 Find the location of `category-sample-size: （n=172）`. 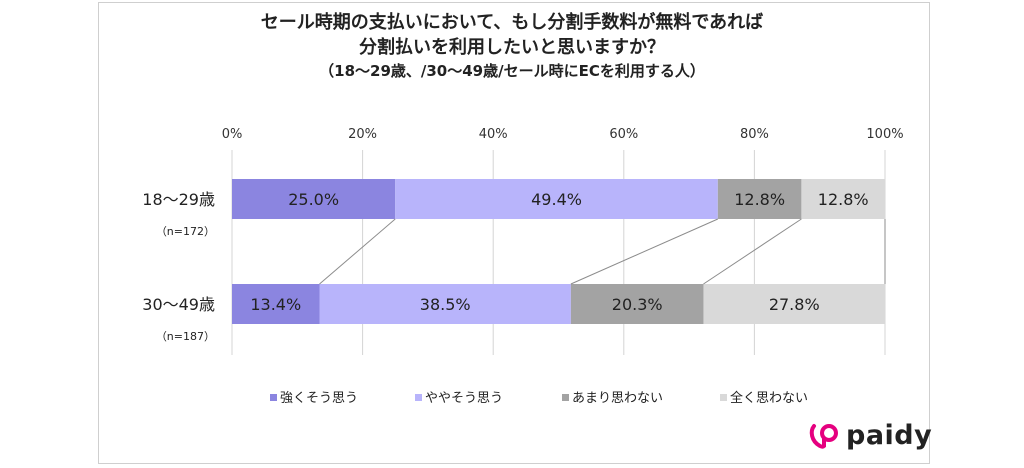

category-sample-size: （n=172） is located at coordinates (185, 231).